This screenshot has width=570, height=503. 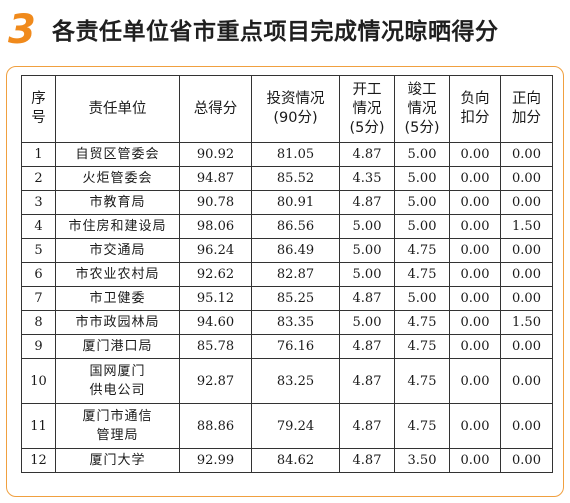 What do you see at coordinates (295, 346) in the screenshot?
I see `cell-invest: 76.16` at bounding box center [295, 346].